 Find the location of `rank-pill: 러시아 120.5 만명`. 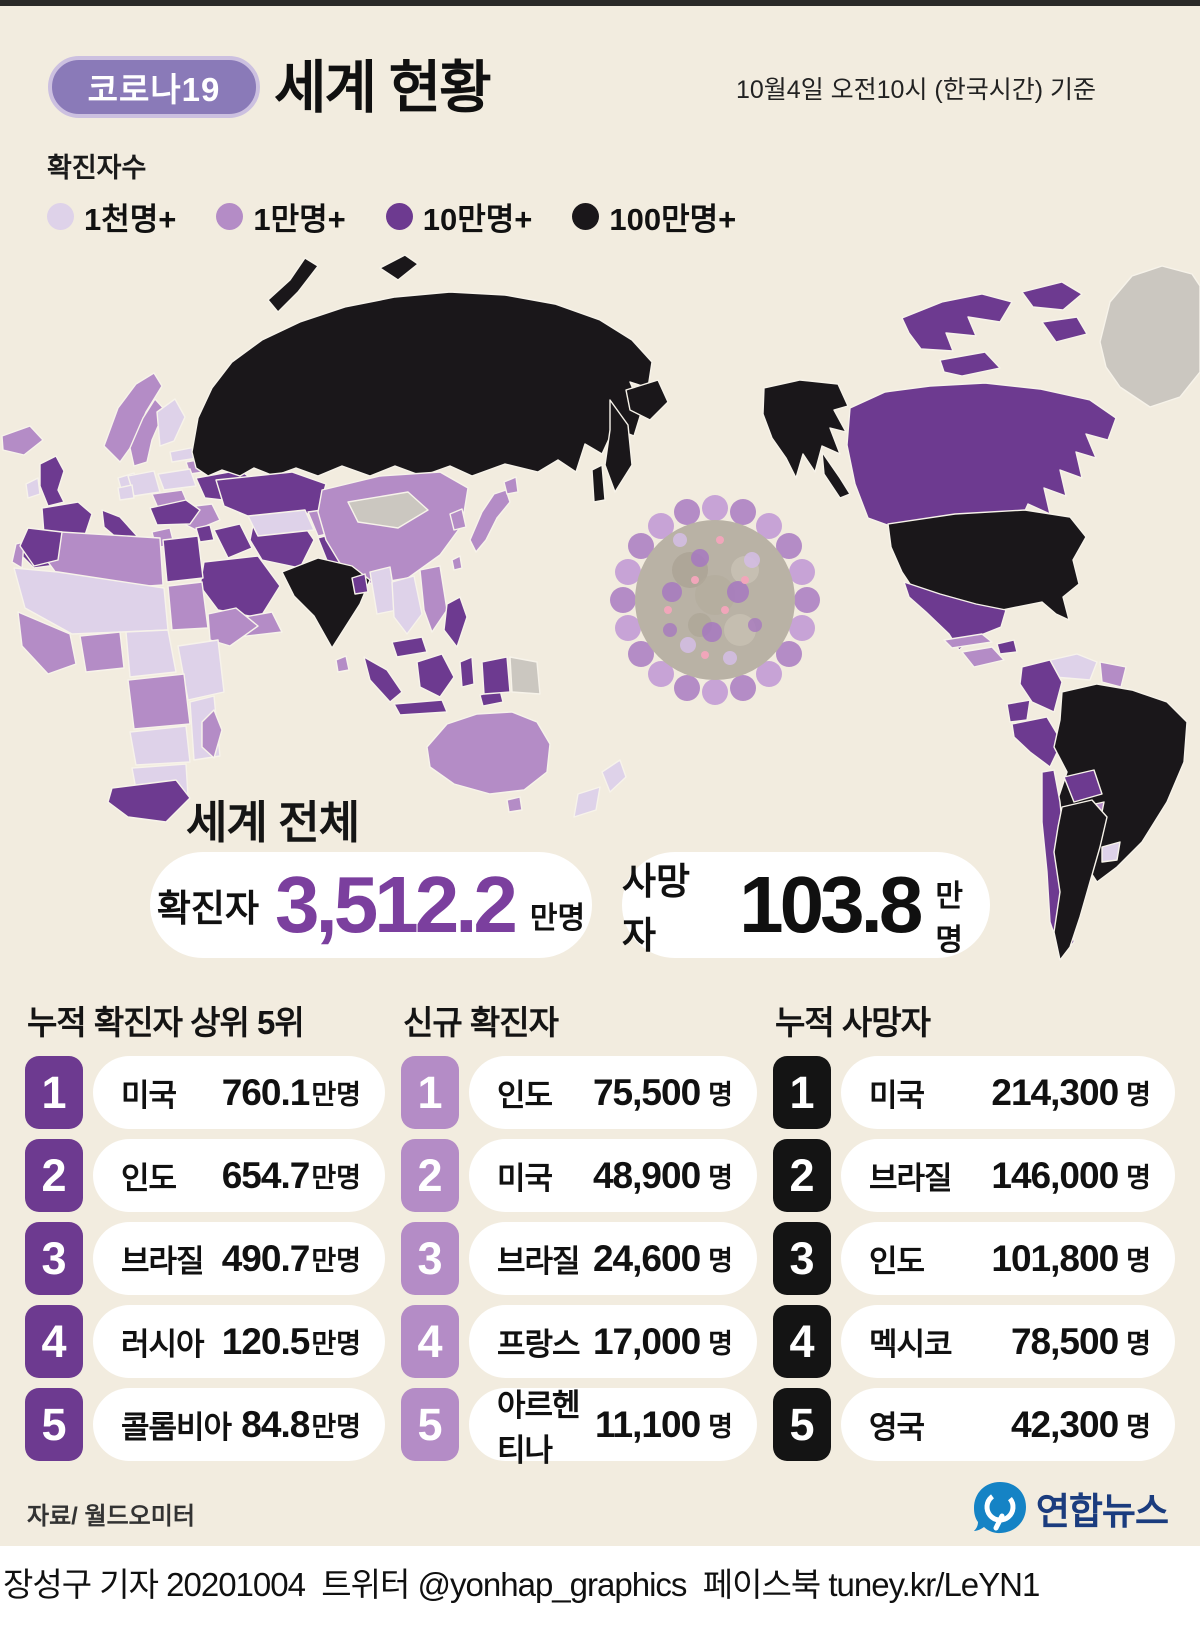

rank-pill: 러시아 120.5 만명 is located at coordinates (239, 1341).